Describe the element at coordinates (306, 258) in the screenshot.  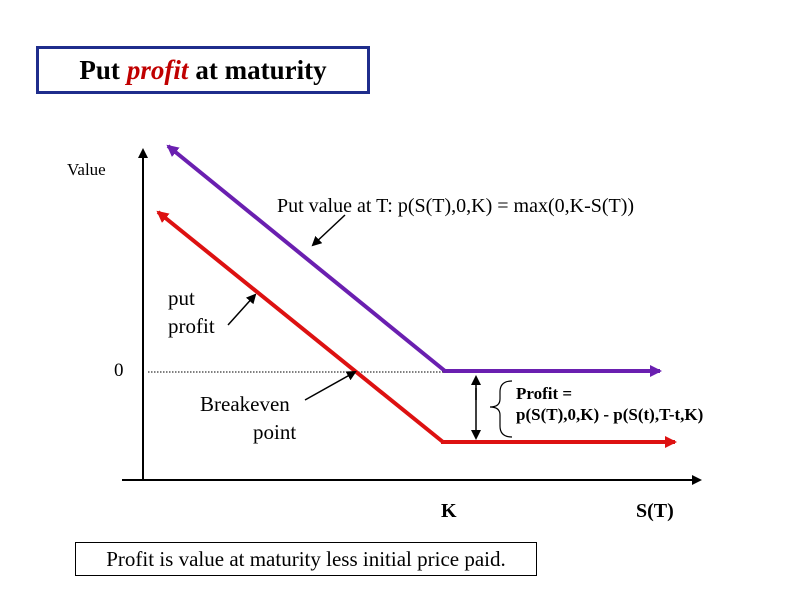
I see `put-value-line` at that location.